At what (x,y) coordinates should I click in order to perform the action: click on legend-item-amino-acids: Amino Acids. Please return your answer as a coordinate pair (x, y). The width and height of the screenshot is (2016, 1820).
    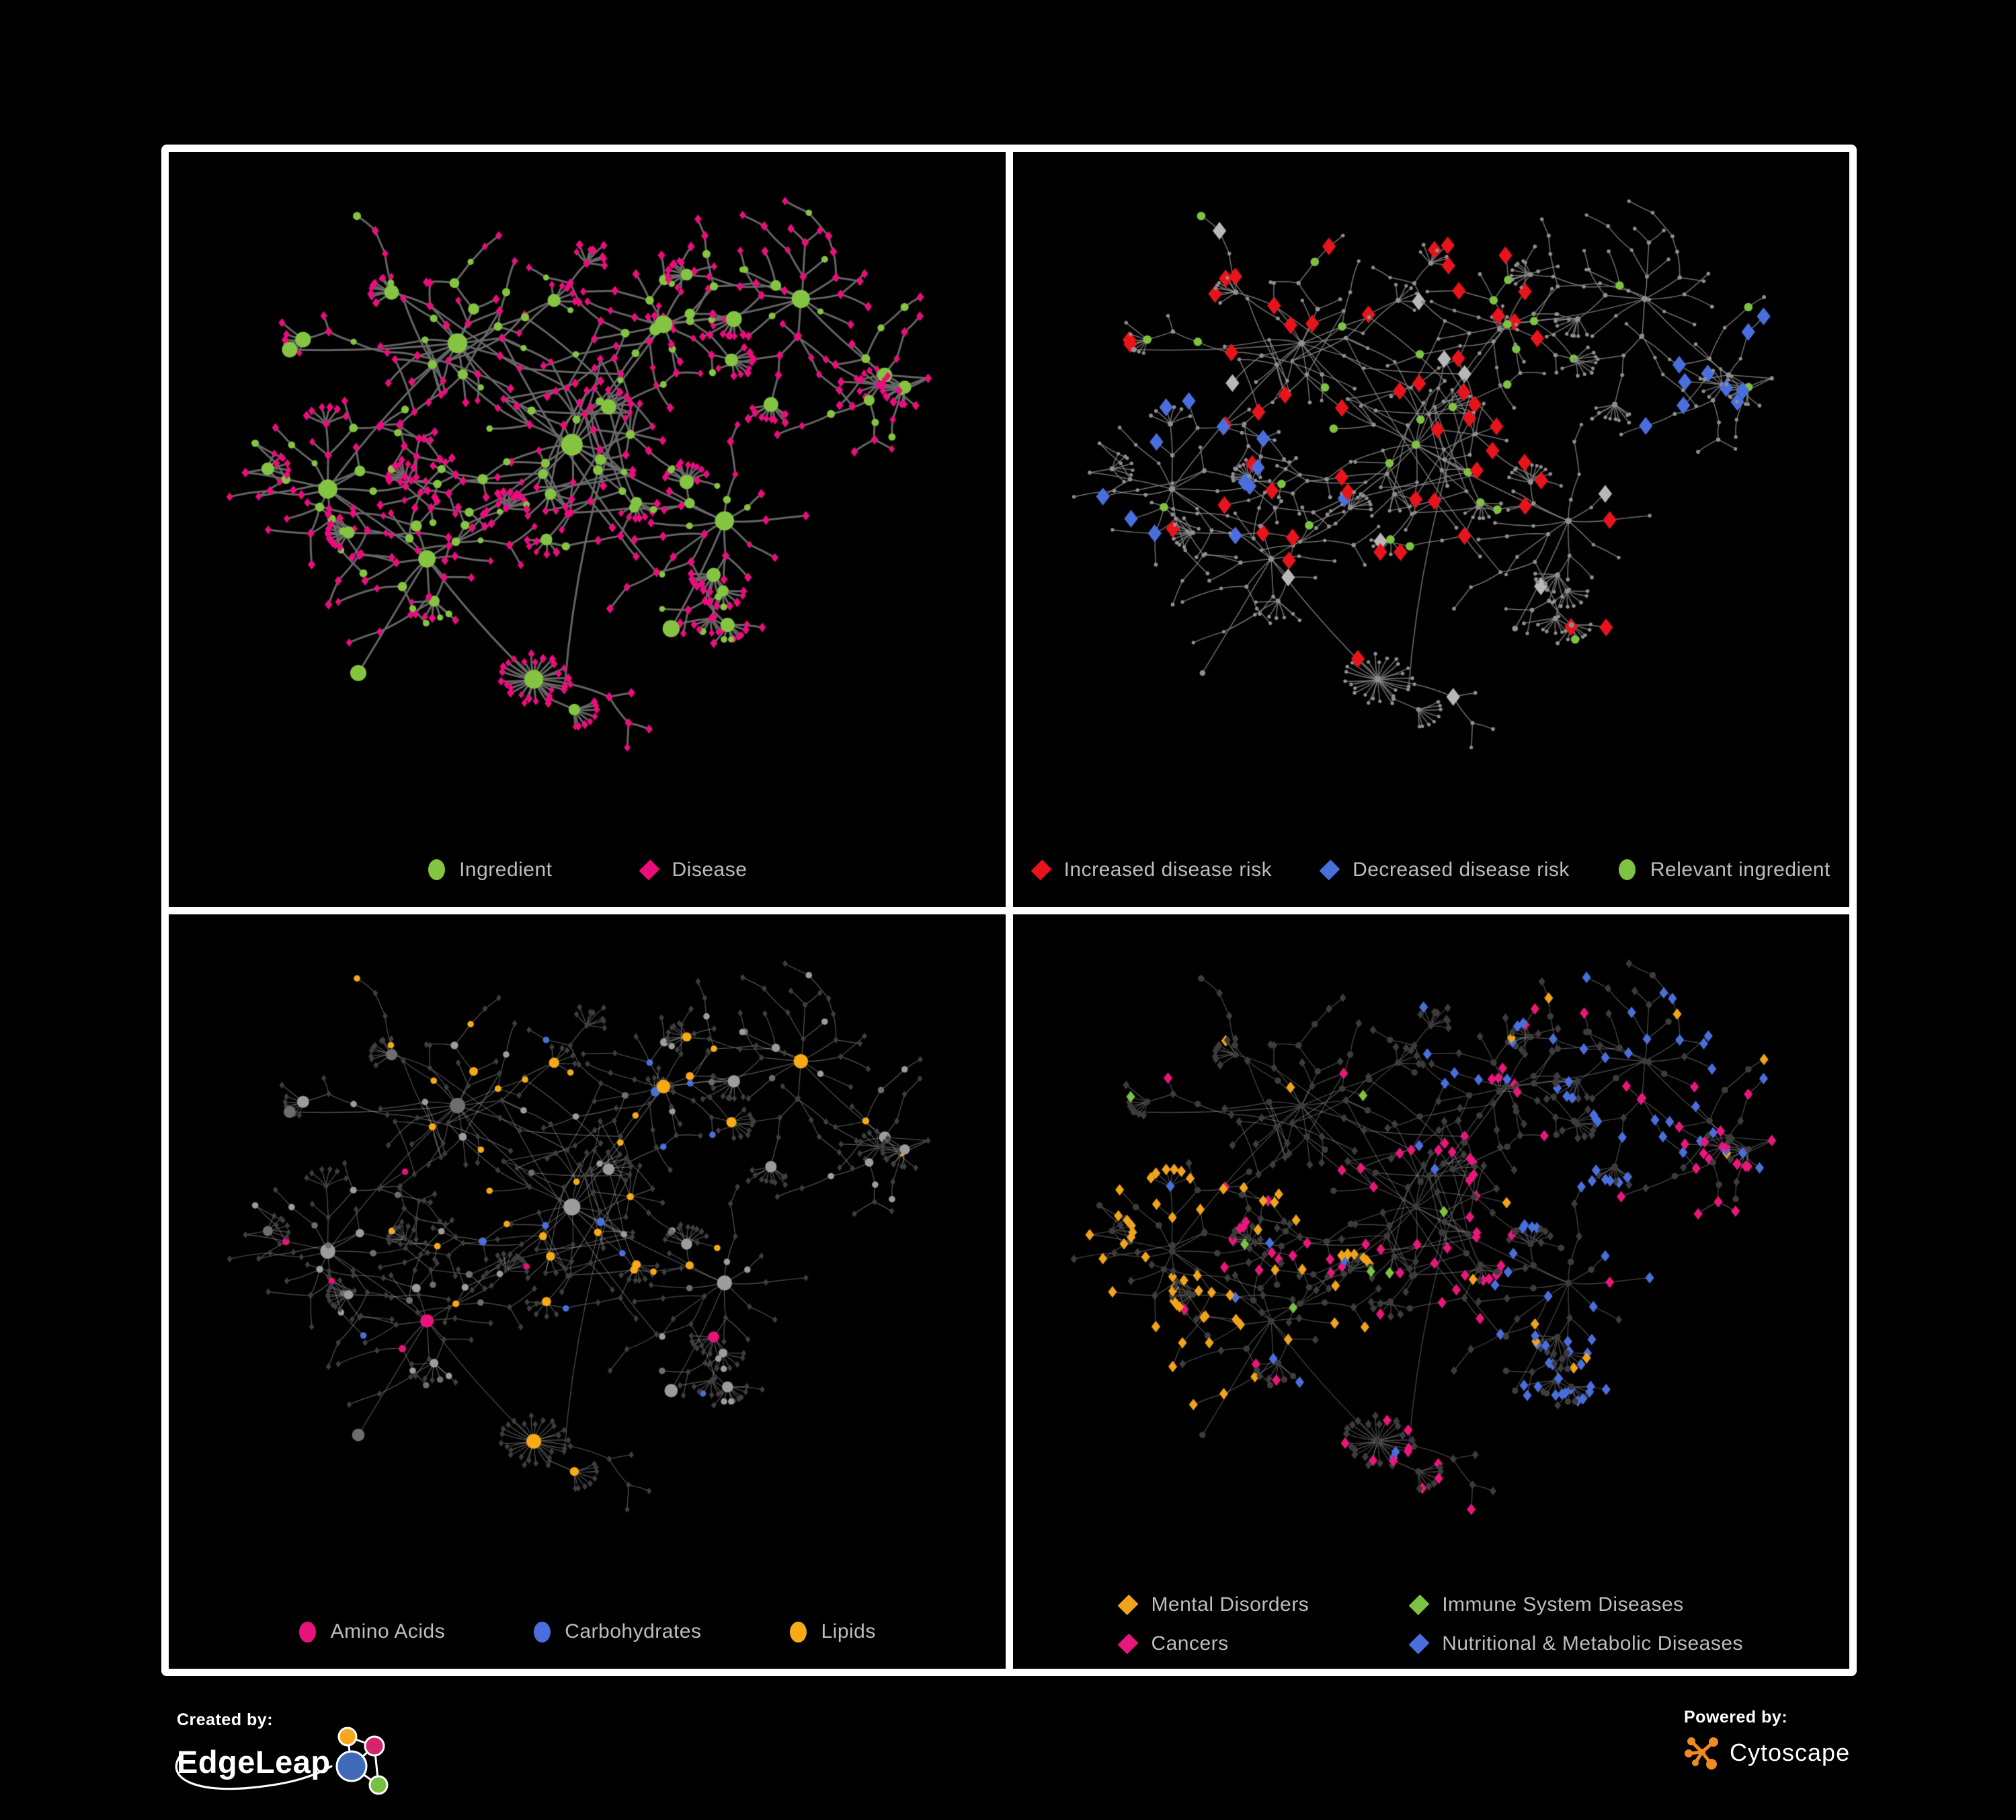
    Looking at the image, I should click on (372, 1631).